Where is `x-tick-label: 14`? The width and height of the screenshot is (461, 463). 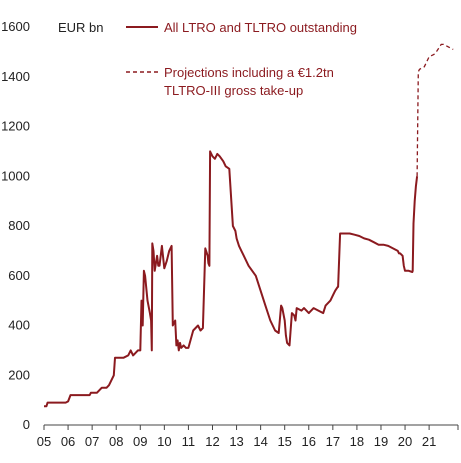 x-tick-label: 14 is located at coordinates (260, 441).